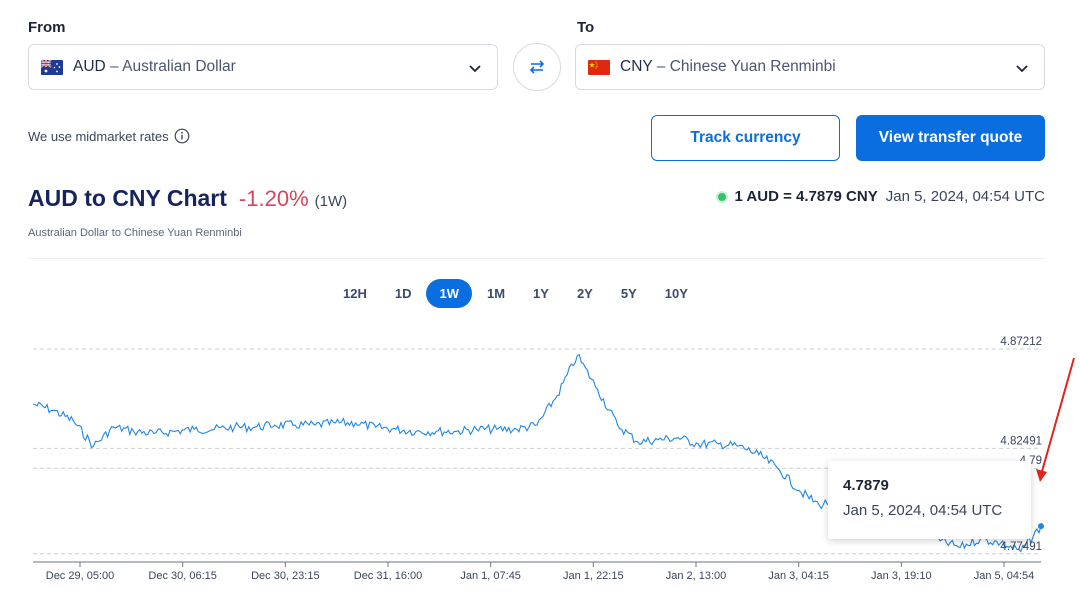 The image size is (1080, 601). What do you see at coordinates (516, 293) in the screenshot?
I see `range-tabs: 12H 1D 1W 1M 1Y 2Y 5Y 10Y` at bounding box center [516, 293].